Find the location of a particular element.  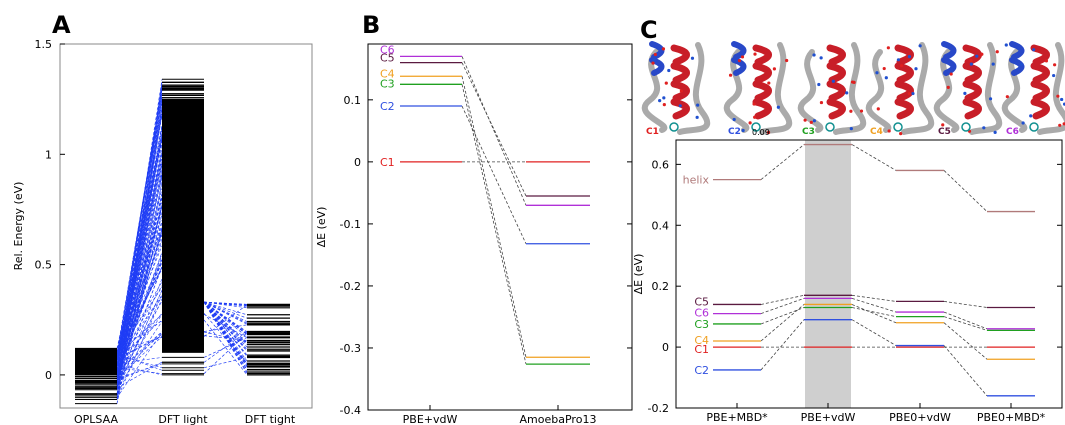

structure-c3: C3 is located at coordinates (832, 89).